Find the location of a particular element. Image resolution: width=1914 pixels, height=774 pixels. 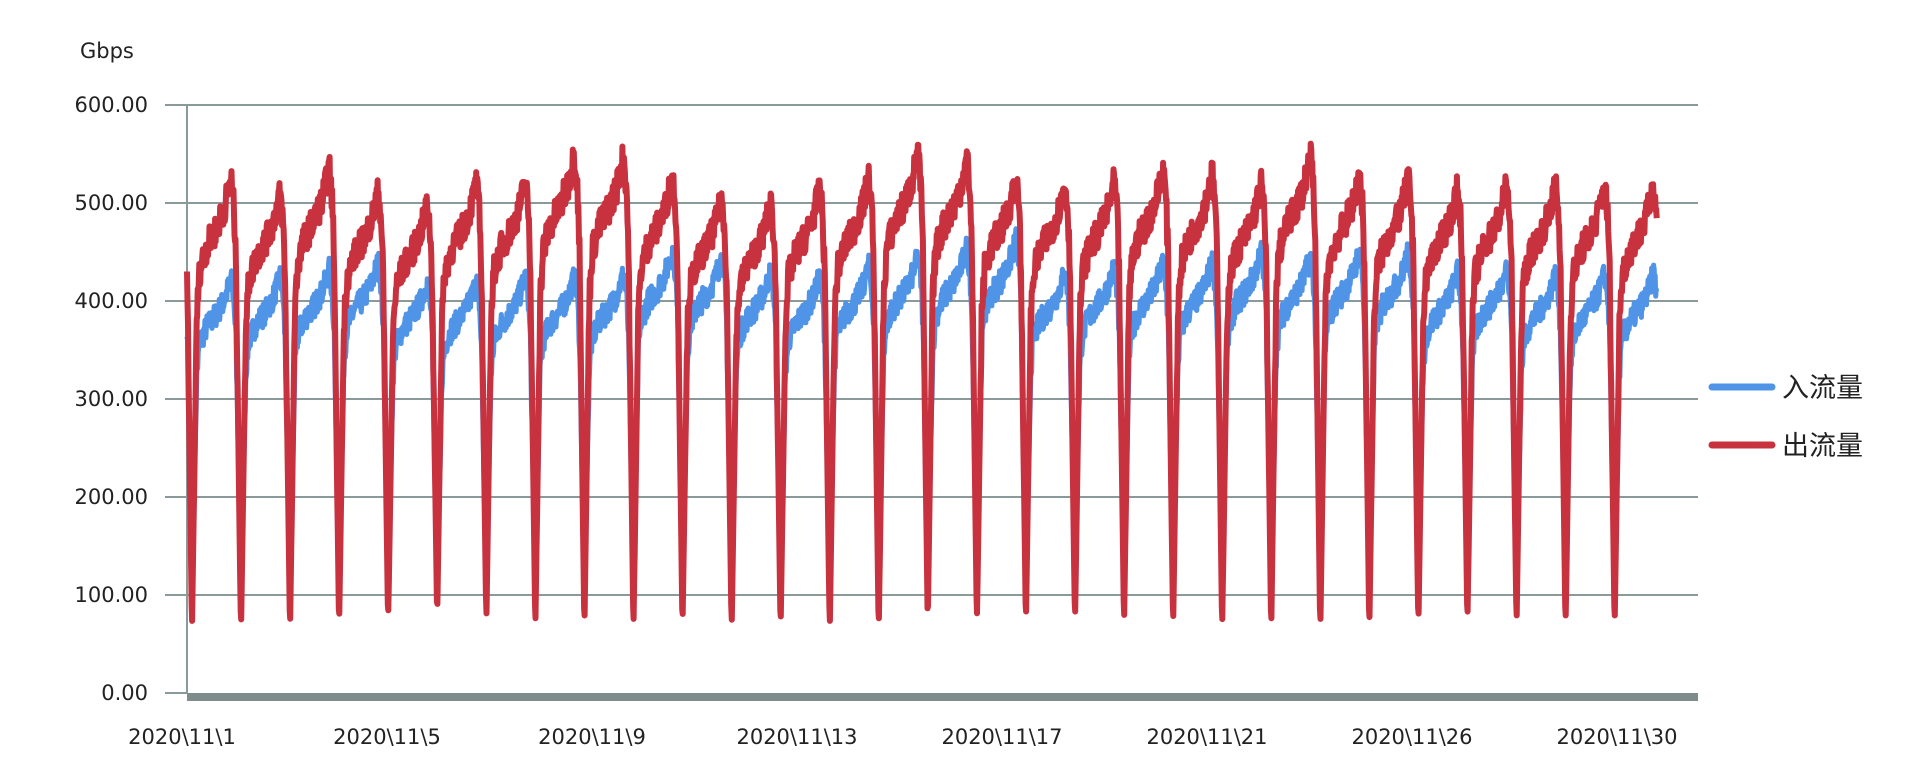

x-axis-bar is located at coordinates (942, 697).